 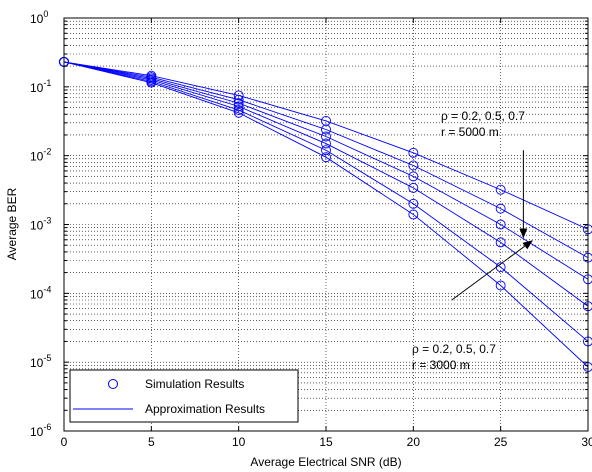 I want to click on annotation-r5000-rho: ρ = 0.2, 0.5, 0.7, so click(x=483, y=116).